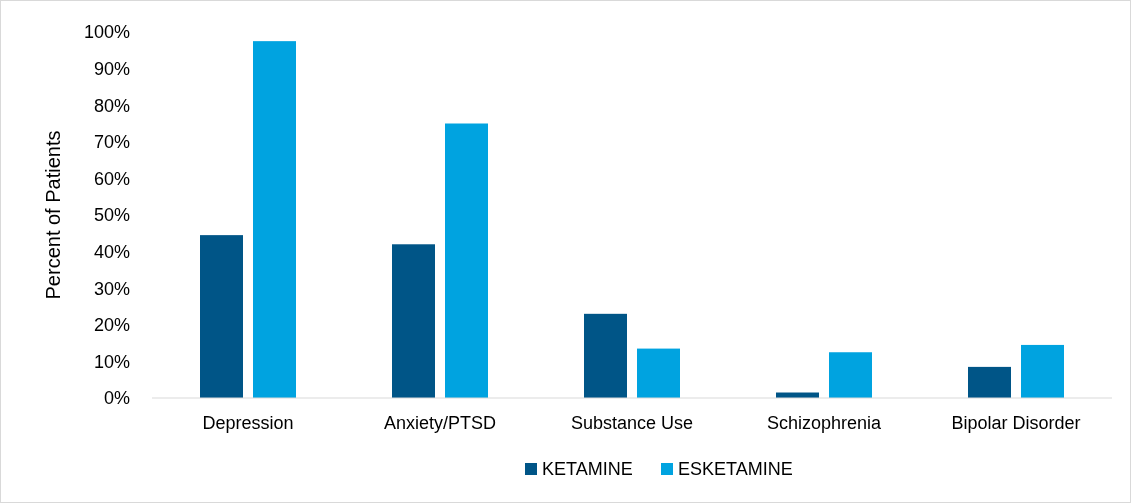 Image resolution: width=1131 pixels, height=503 pixels. What do you see at coordinates (111, 68) in the screenshot?
I see `y-tick-label: 90%` at bounding box center [111, 68].